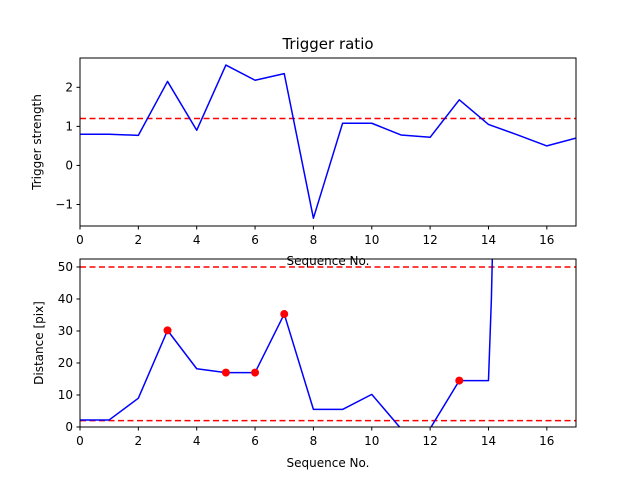 Image resolution: width=640 pixels, height=480 pixels. What do you see at coordinates (37, 142) in the screenshot?
I see `y-axis-label: Trigger strength` at bounding box center [37, 142].